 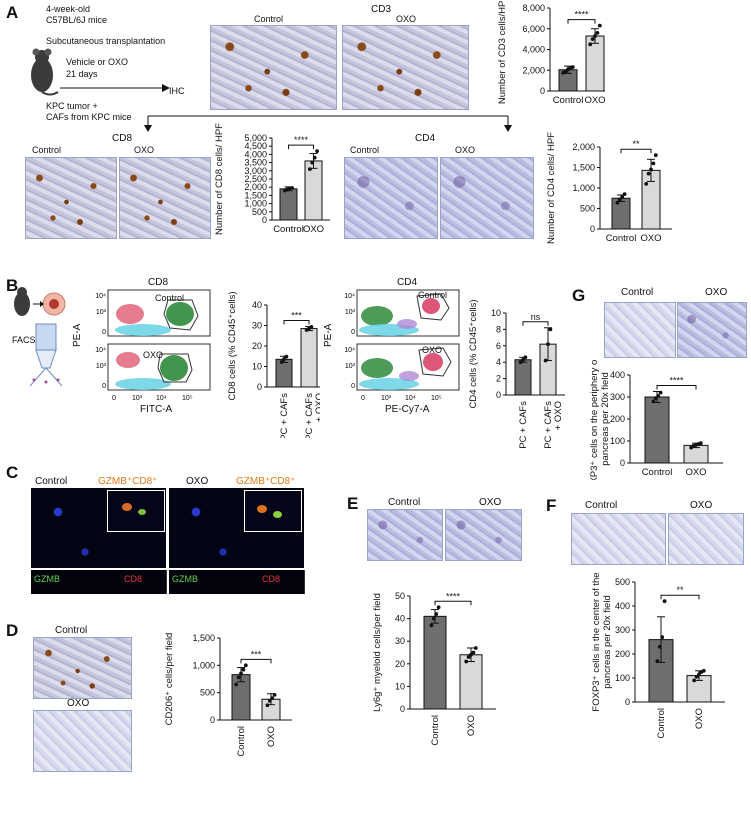 I want to click on y-tick-label: 3,500, so click(x=255, y=163).